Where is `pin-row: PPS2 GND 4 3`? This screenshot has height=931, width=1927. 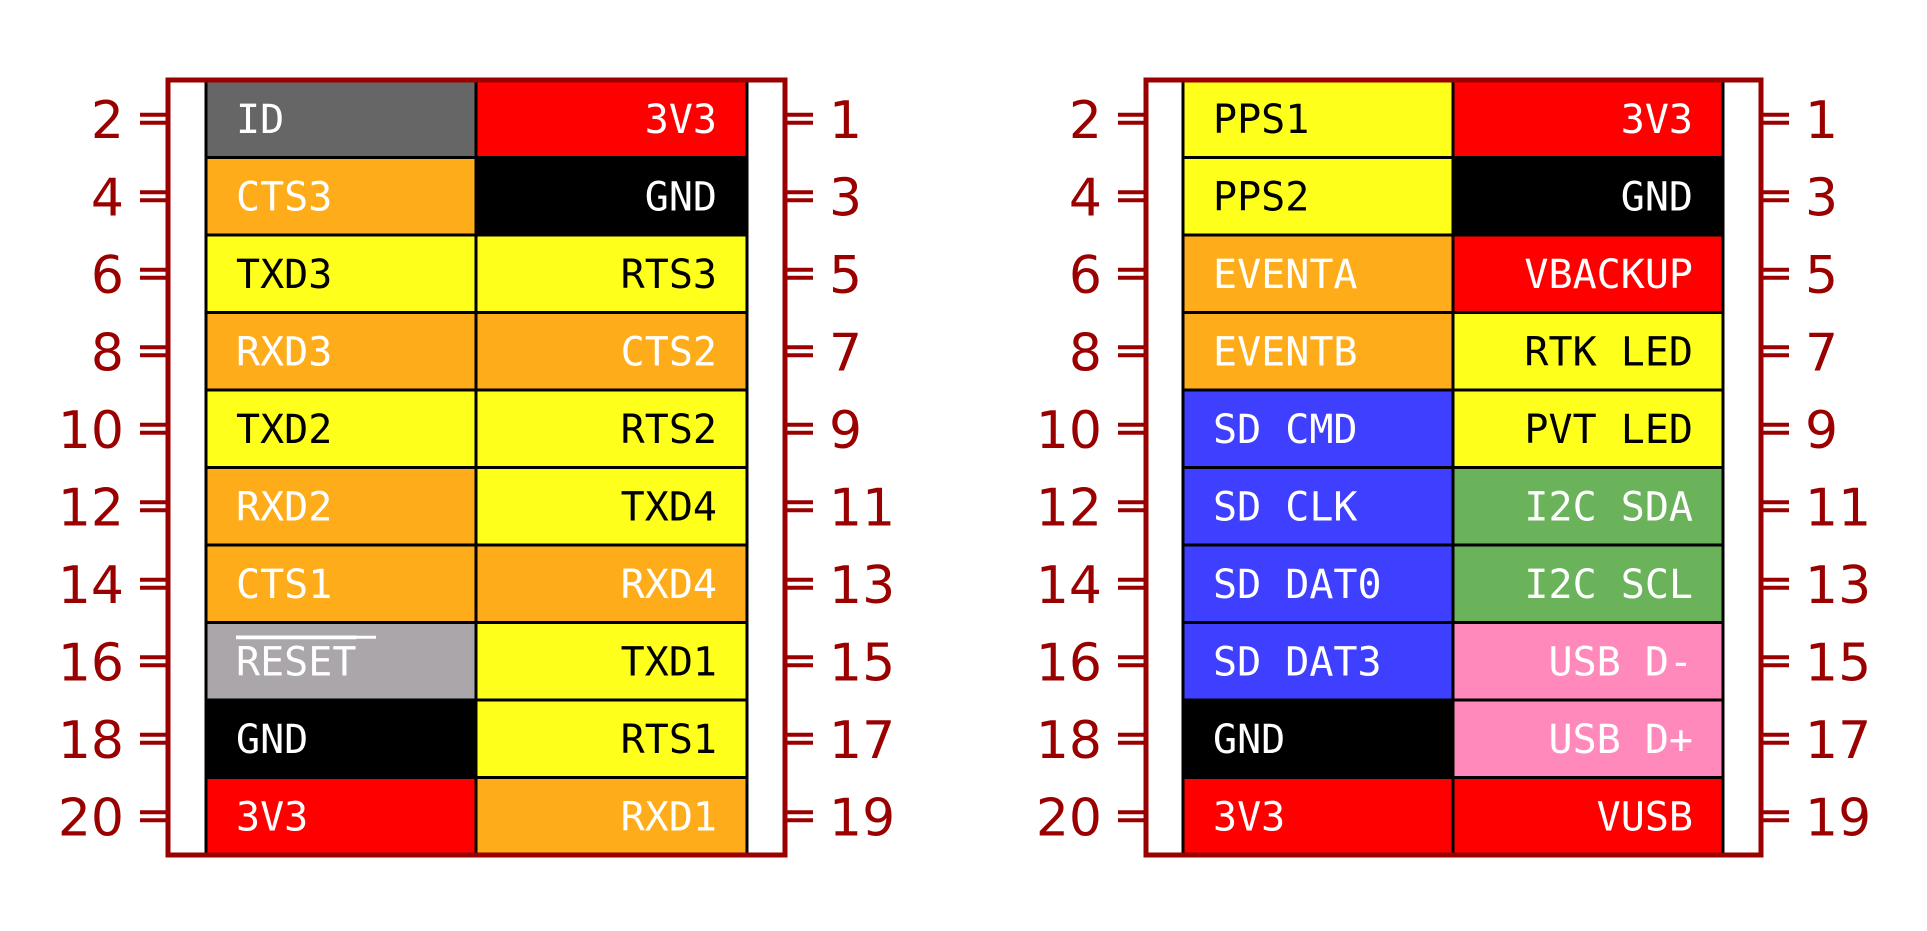
pin-row: PPS2 GND 4 3 is located at coordinates (1453, 195).